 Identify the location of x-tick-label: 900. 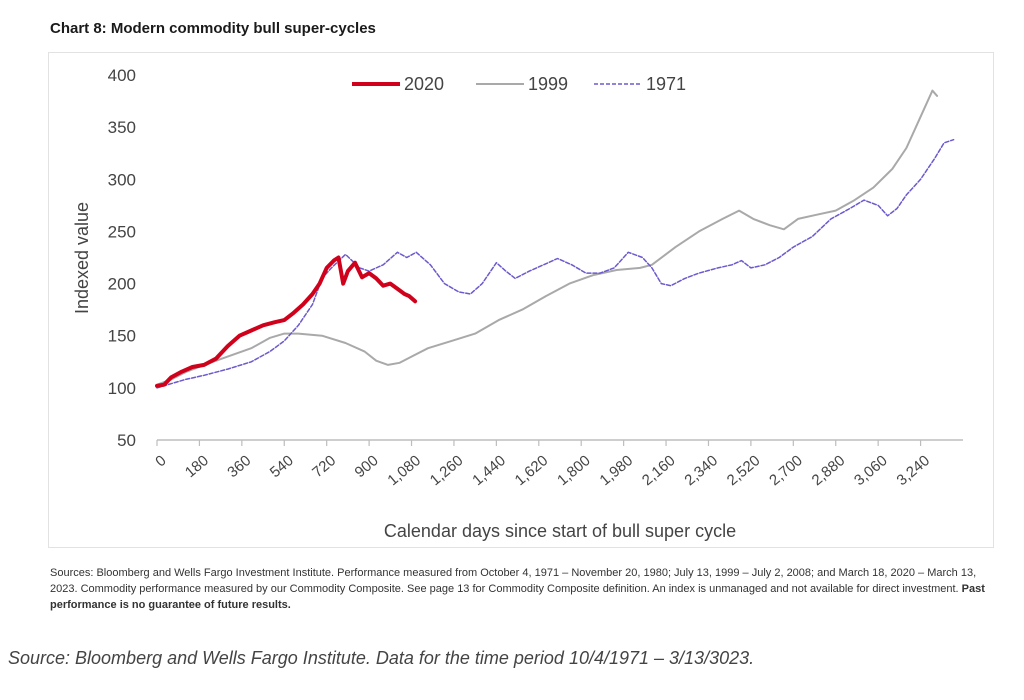
(367, 466).